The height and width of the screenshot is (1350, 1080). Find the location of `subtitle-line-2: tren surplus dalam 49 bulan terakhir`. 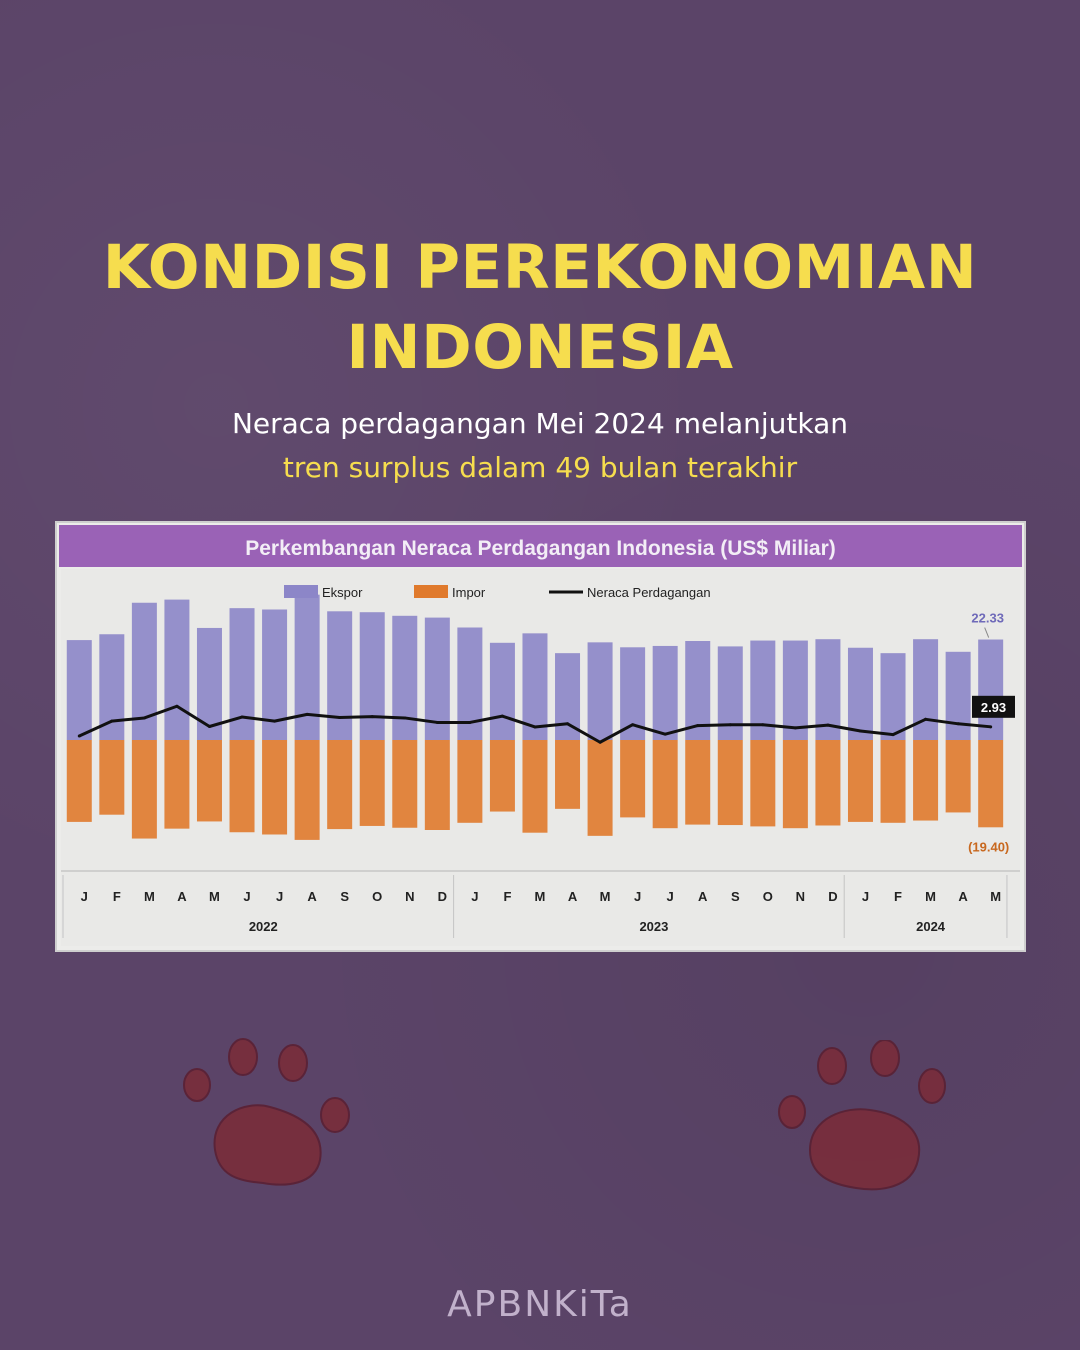

subtitle-line-2: tren surplus dalam 49 bulan terakhir is located at coordinates (540, 467).